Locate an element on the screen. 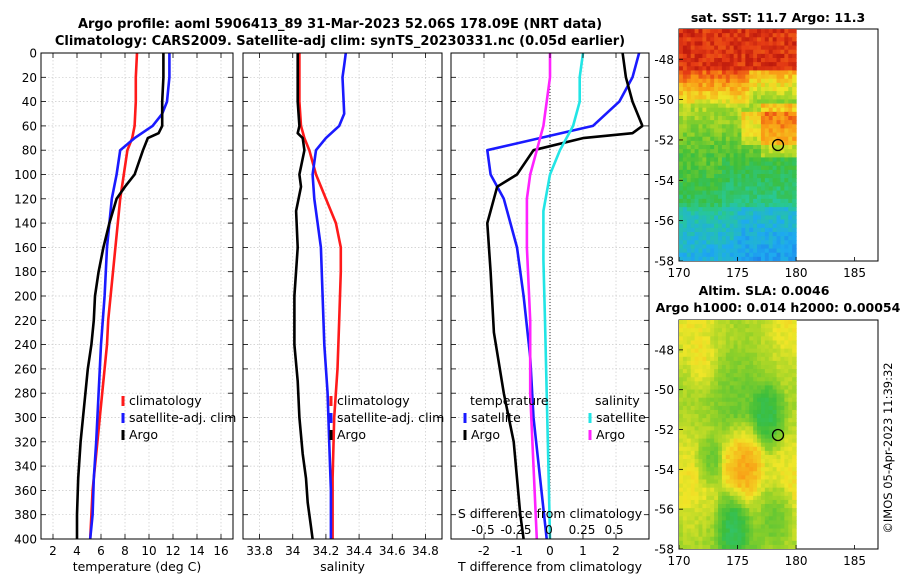 The image size is (900, 580). s-tick-label: -0.5 is located at coordinates (482, 530).